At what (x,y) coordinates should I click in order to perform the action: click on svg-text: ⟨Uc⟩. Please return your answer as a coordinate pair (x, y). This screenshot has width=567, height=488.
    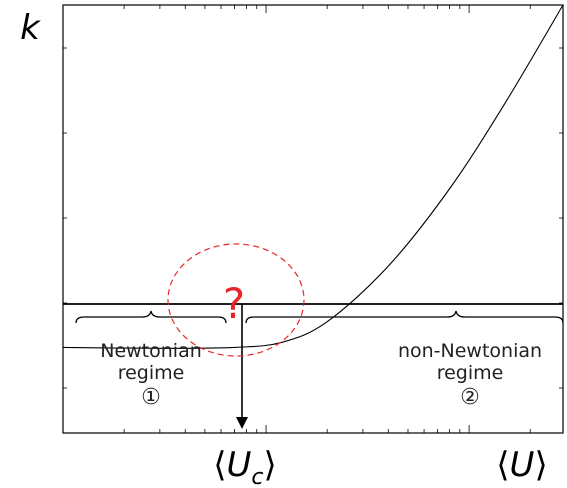
    Looking at the image, I should click on (245, 466).